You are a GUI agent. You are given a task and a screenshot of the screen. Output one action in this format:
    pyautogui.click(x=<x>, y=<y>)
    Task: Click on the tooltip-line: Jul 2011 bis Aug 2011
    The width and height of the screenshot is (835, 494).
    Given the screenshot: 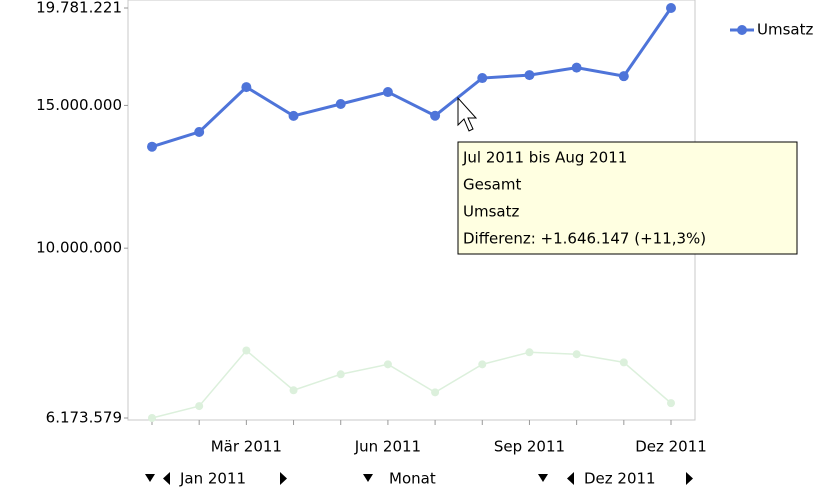 What is the action you would take?
    pyautogui.click(x=544, y=158)
    